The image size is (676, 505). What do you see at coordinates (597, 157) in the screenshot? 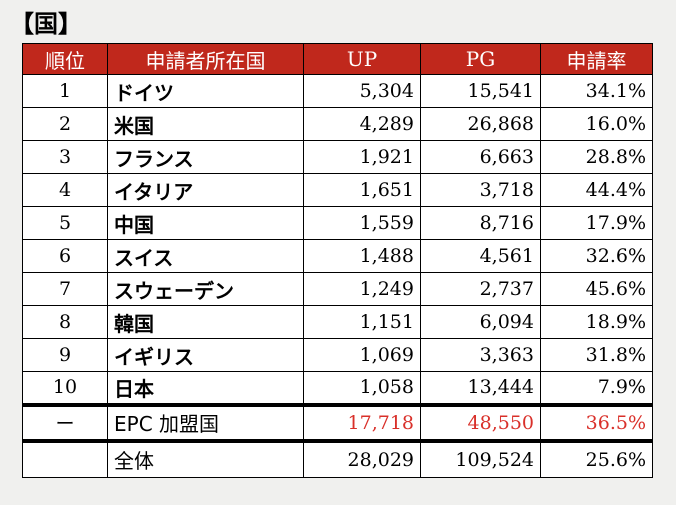
I see `rate-cell: 28.8%` at bounding box center [597, 157].